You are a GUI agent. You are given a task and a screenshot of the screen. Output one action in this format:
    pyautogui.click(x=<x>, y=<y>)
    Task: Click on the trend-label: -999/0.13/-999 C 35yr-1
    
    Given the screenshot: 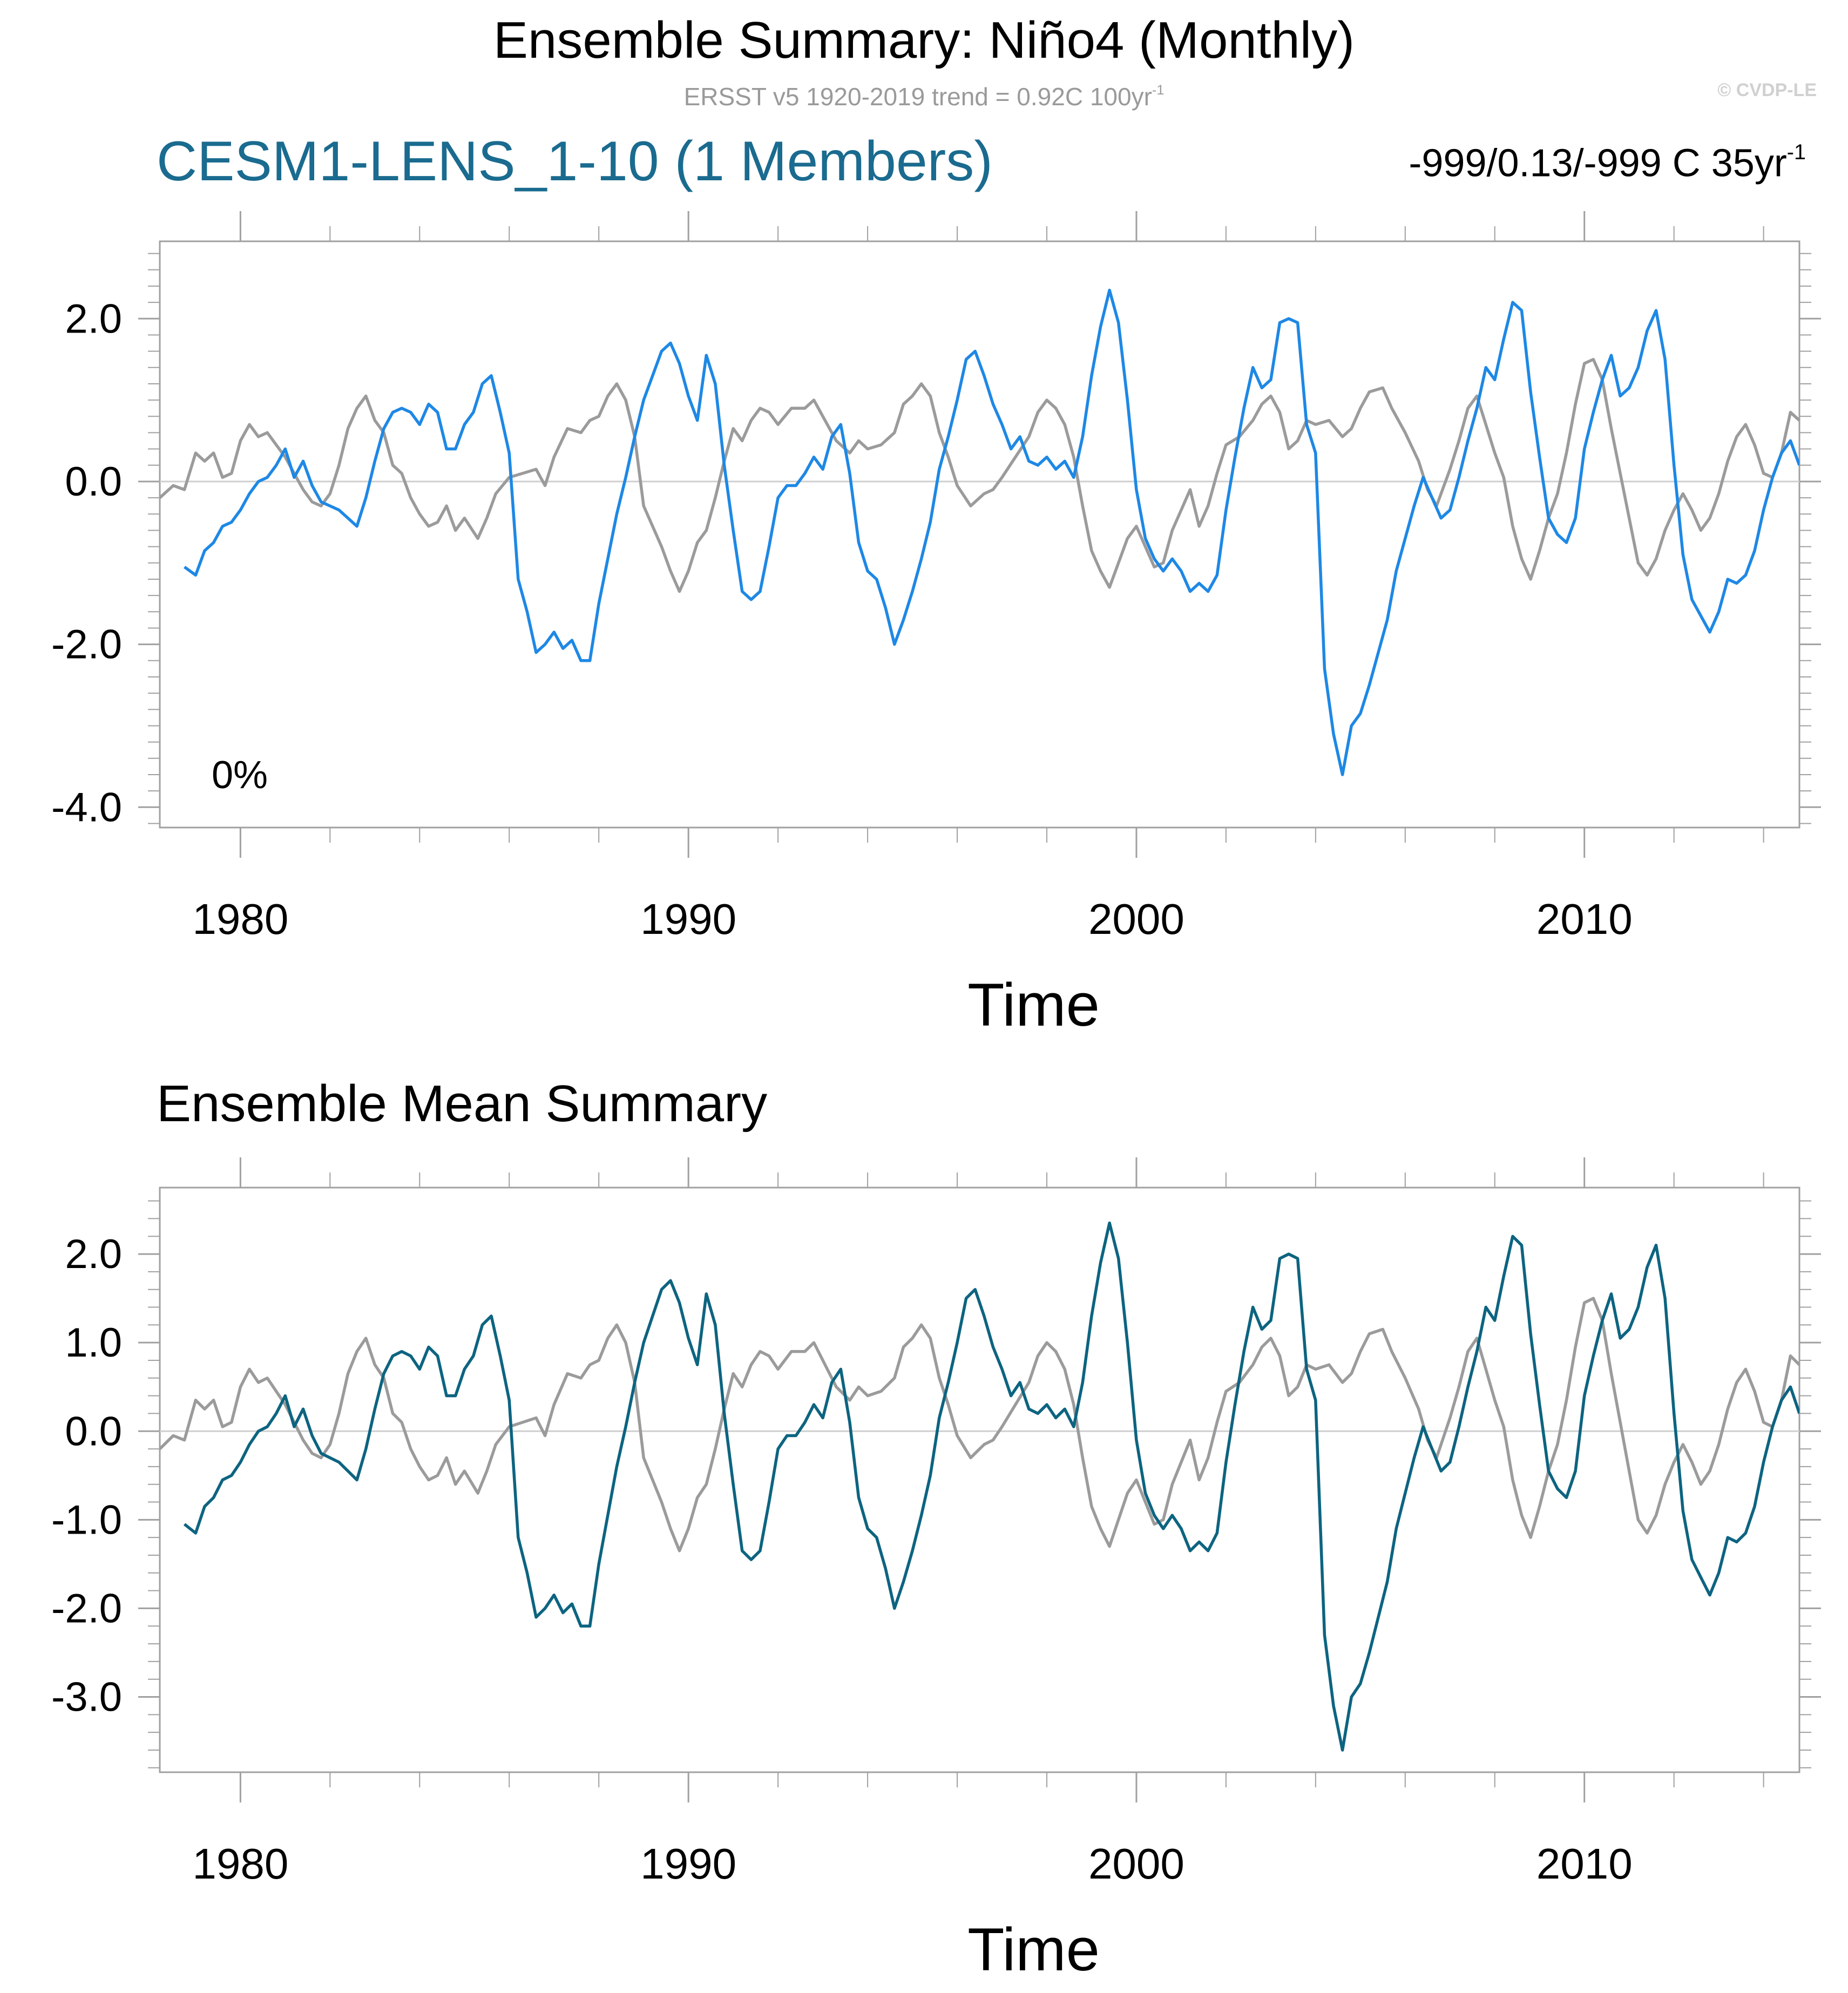 What is the action you would take?
    pyautogui.click(x=1607, y=162)
    